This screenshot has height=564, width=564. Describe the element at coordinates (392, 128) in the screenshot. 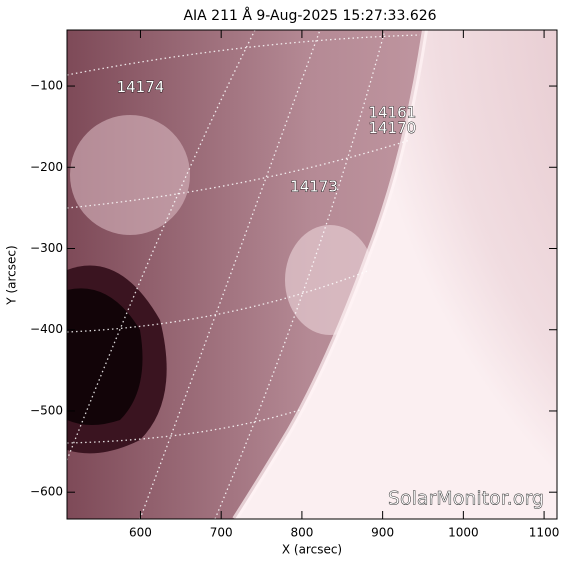

I see `region-label: 14170` at that location.